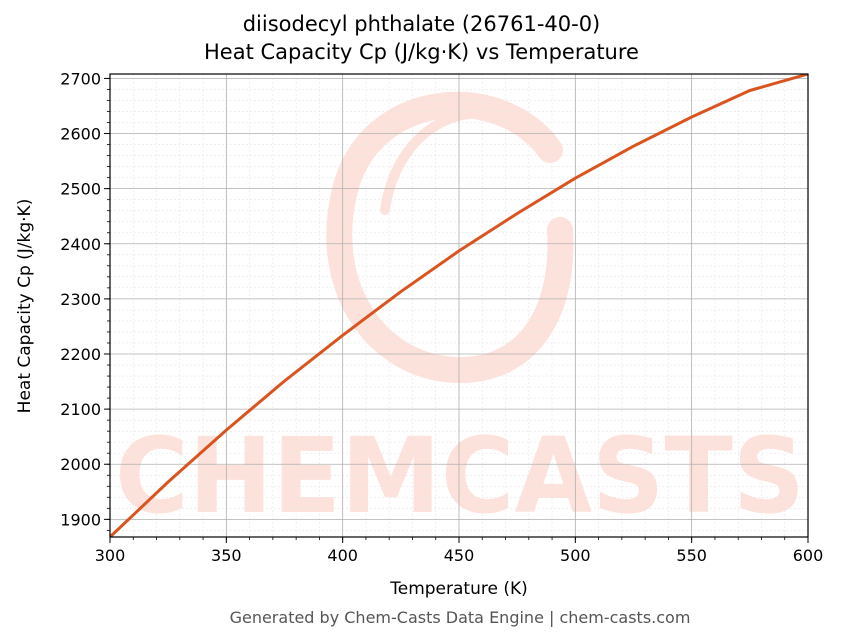 The image size is (843, 644). What do you see at coordinates (421, 24) in the screenshot?
I see `chart-title: diisodecyl phthalate (26761-40-0)` at bounding box center [421, 24].